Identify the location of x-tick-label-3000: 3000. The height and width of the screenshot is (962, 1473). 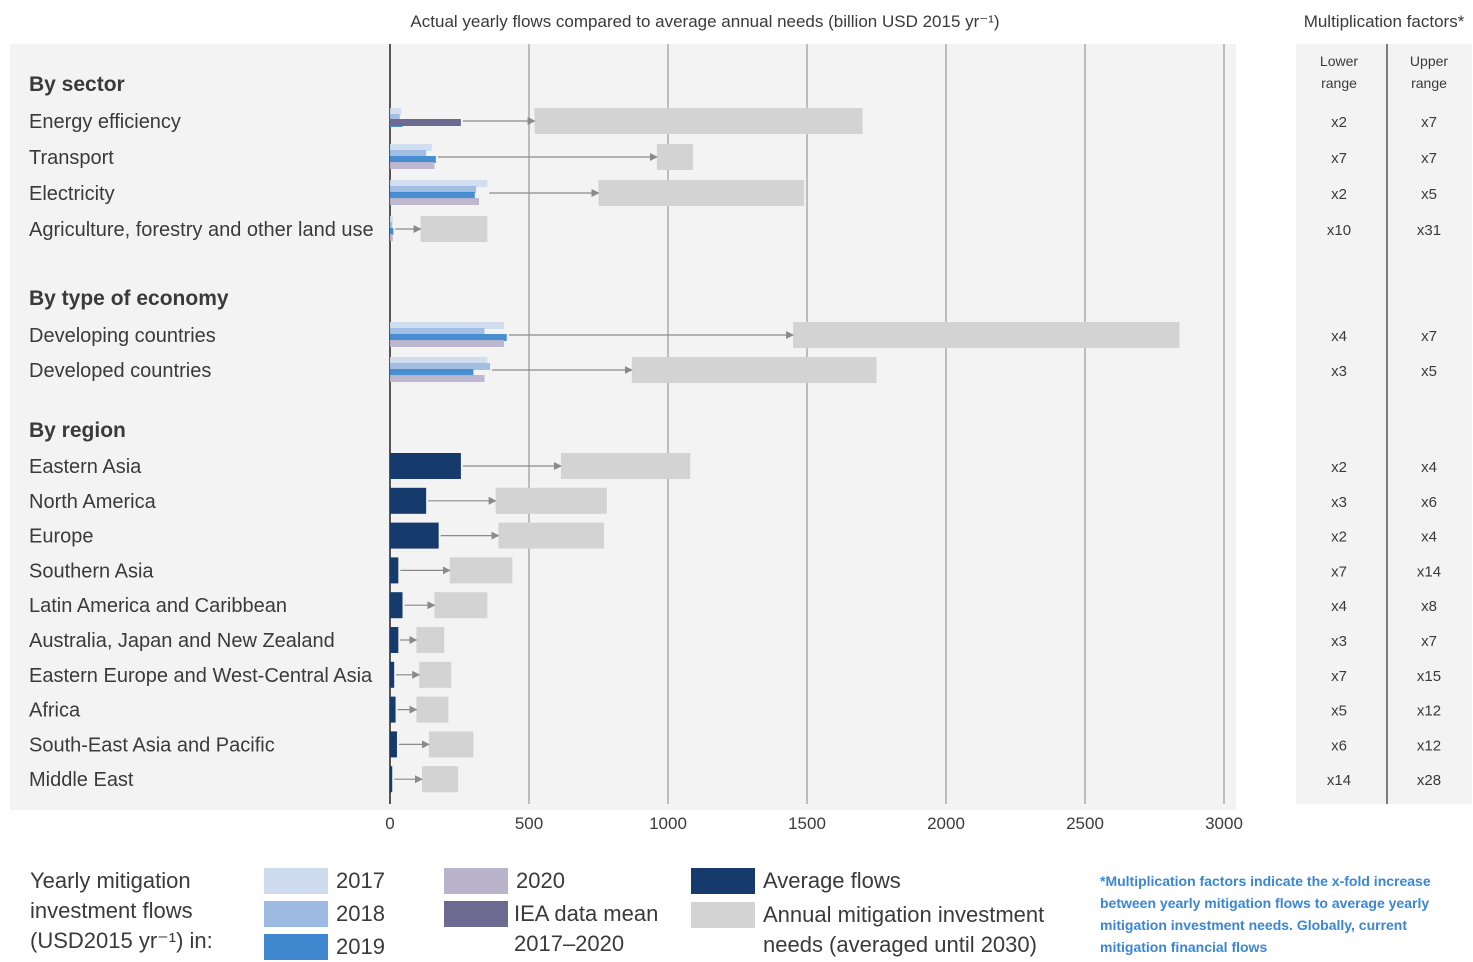
(1224, 823).